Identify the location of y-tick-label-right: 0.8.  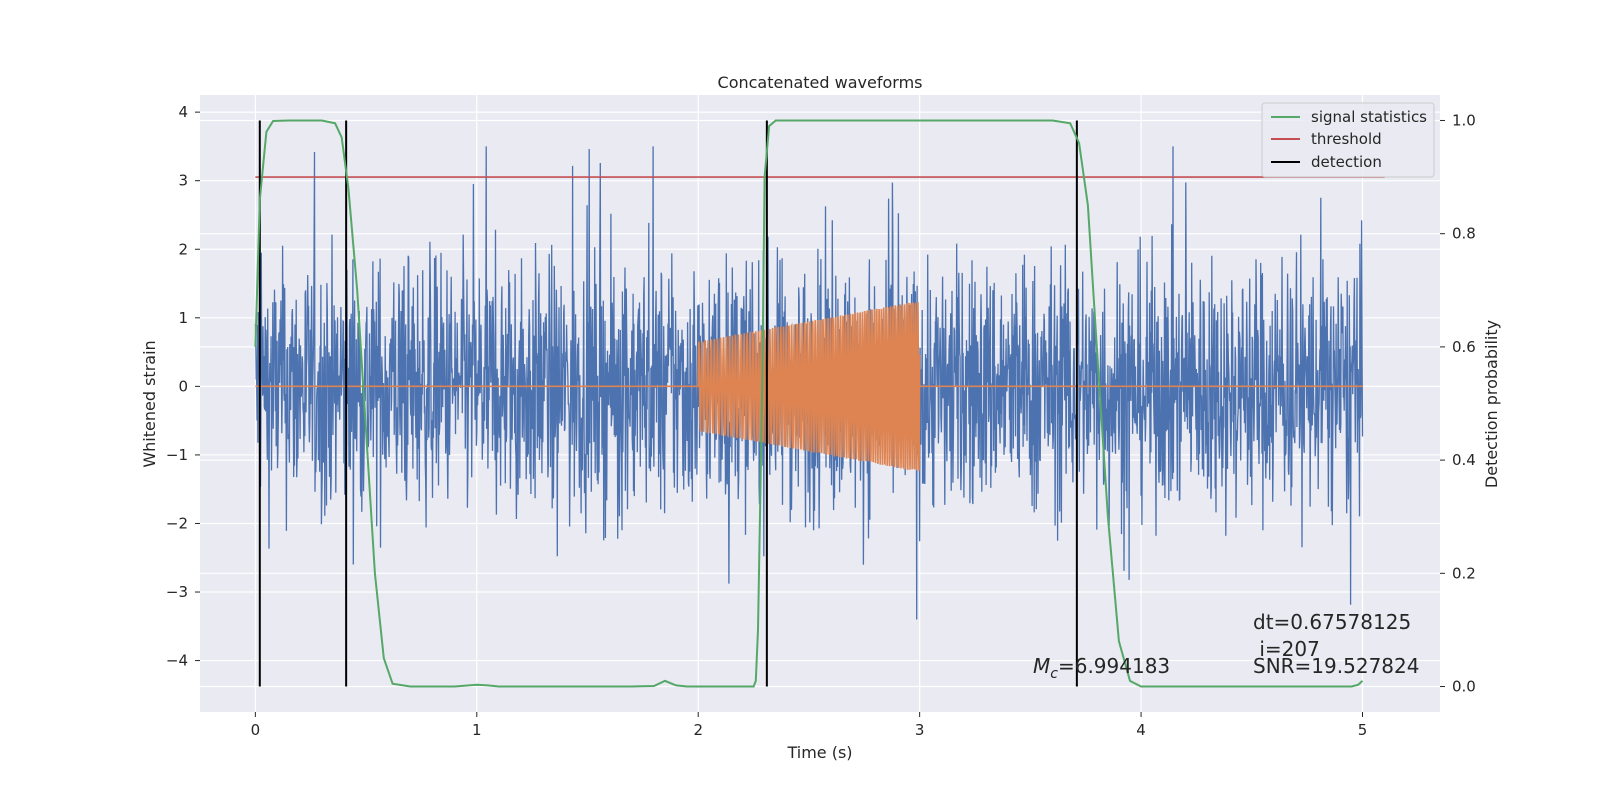
(1464, 234).